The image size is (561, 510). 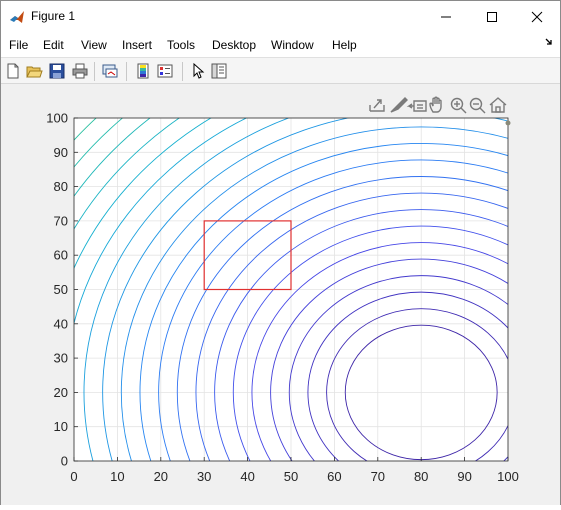 I want to click on y-tick-label: 50, so click(x=61, y=289).